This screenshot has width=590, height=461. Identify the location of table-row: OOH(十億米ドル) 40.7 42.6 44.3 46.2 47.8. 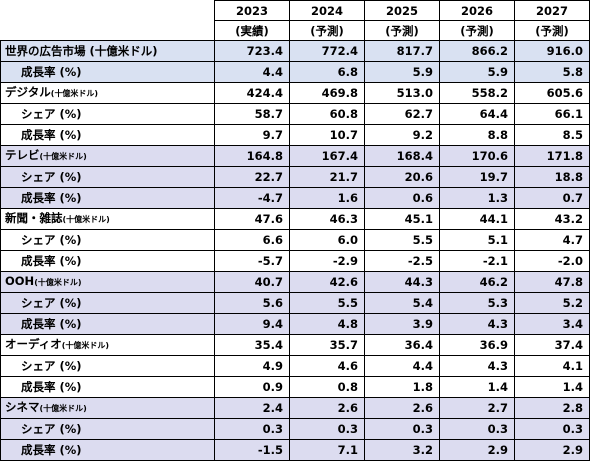
(295, 282).